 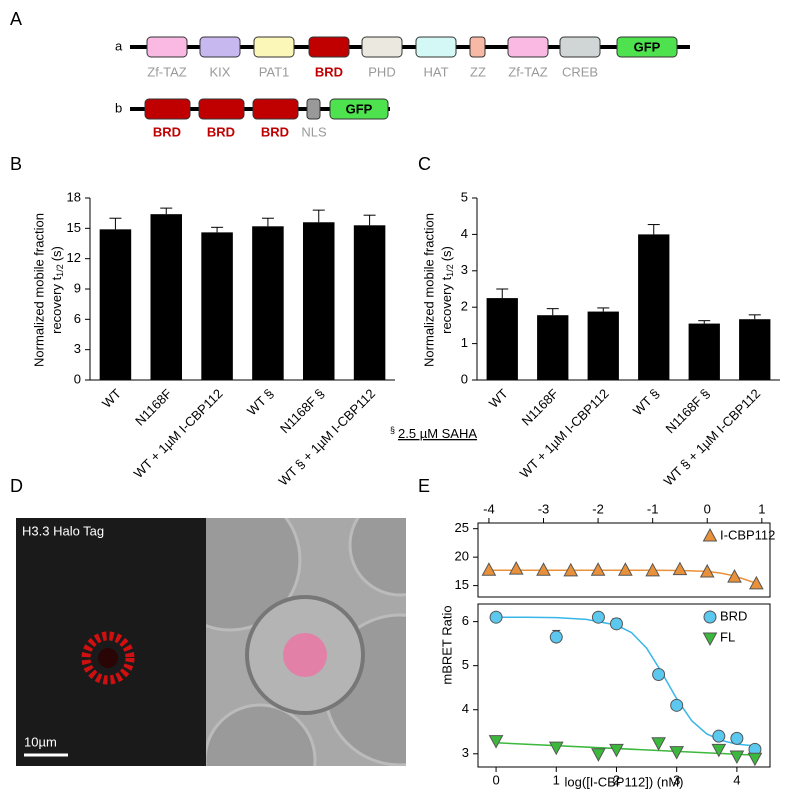 What do you see at coordinates (118, 107) in the screenshot?
I see `row-label: b` at bounding box center [118, 107].